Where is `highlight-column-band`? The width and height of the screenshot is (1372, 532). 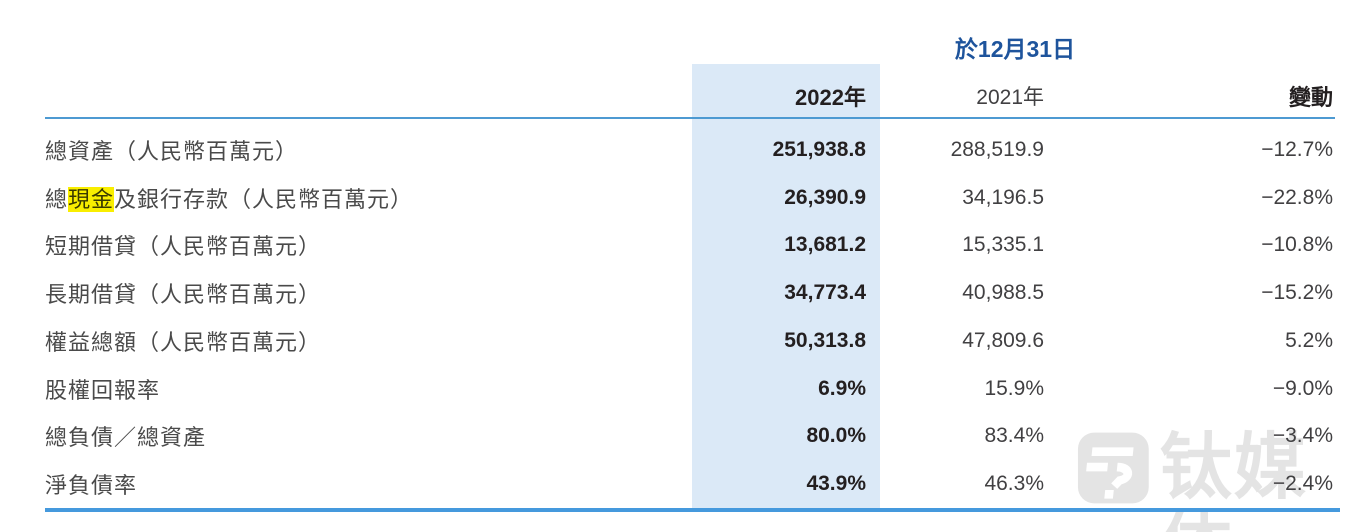
highlight-column-band is located at coordinates (786, 286).